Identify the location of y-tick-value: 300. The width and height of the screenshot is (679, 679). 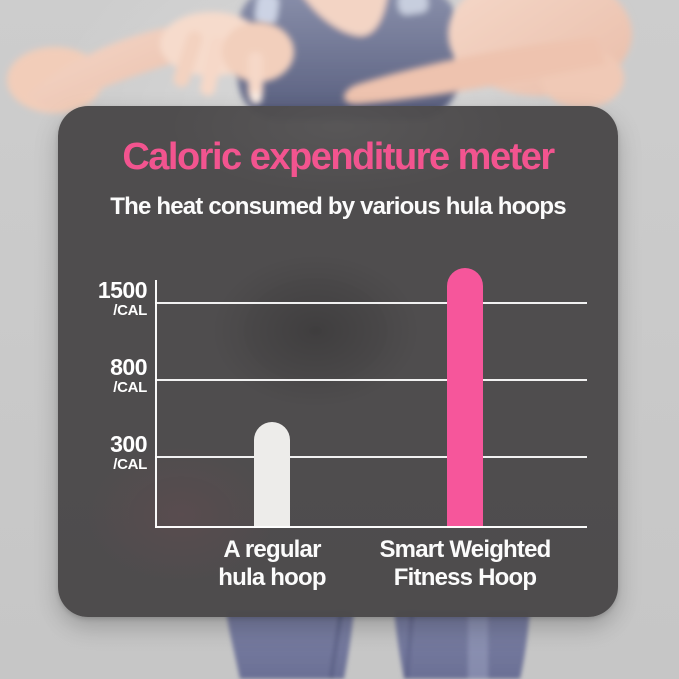
(128, 444).